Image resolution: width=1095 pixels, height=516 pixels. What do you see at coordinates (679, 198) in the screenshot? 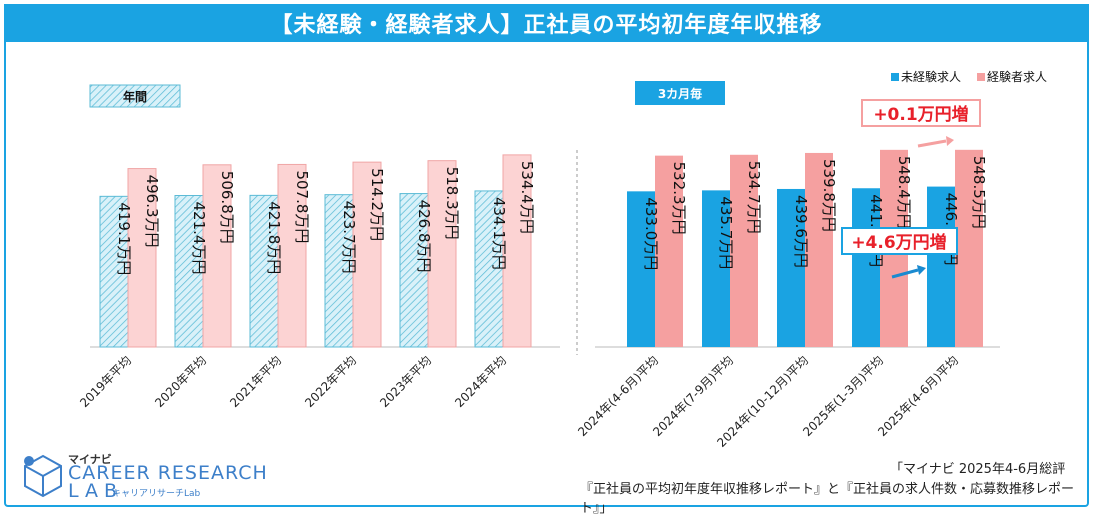
I see `data-label-experienced: 532.3万円` at bounding box center [679, 198].